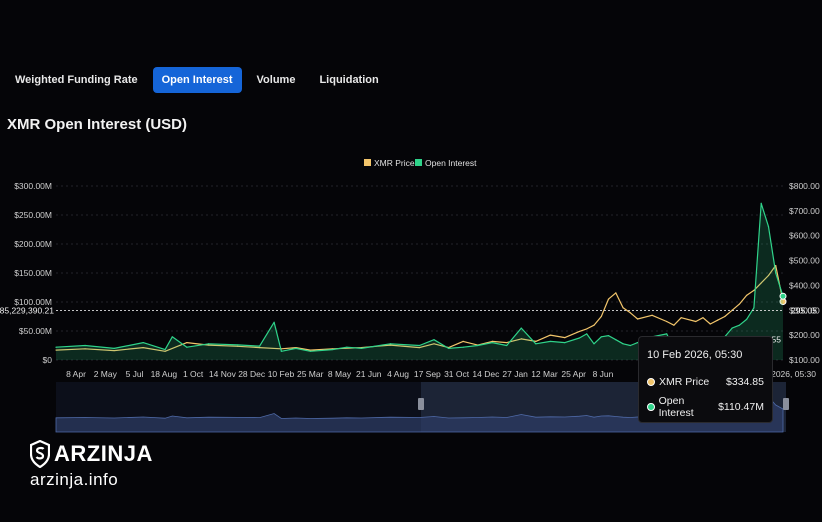 This screenshot has width=822, height=522. What do you see at coordinates (451, 163) in the screenshot?
I see `legend-label: Open Interest` at bounding box center [451, 163].